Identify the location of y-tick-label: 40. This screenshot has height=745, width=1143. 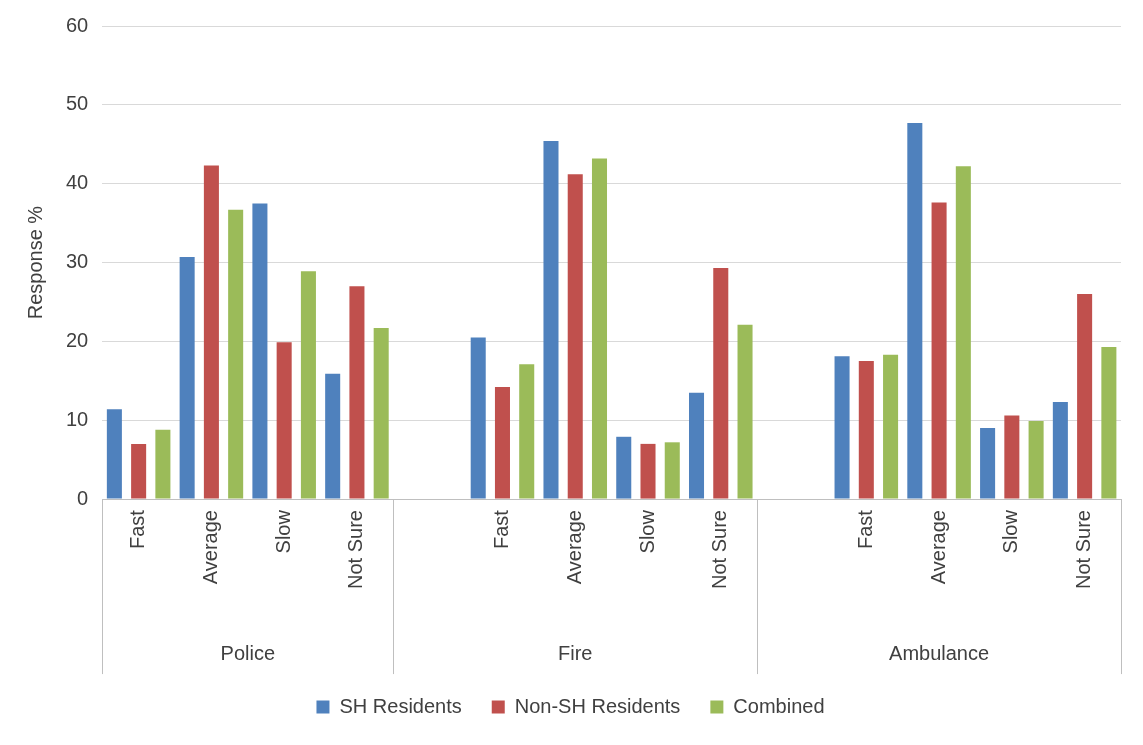
(77, 182).